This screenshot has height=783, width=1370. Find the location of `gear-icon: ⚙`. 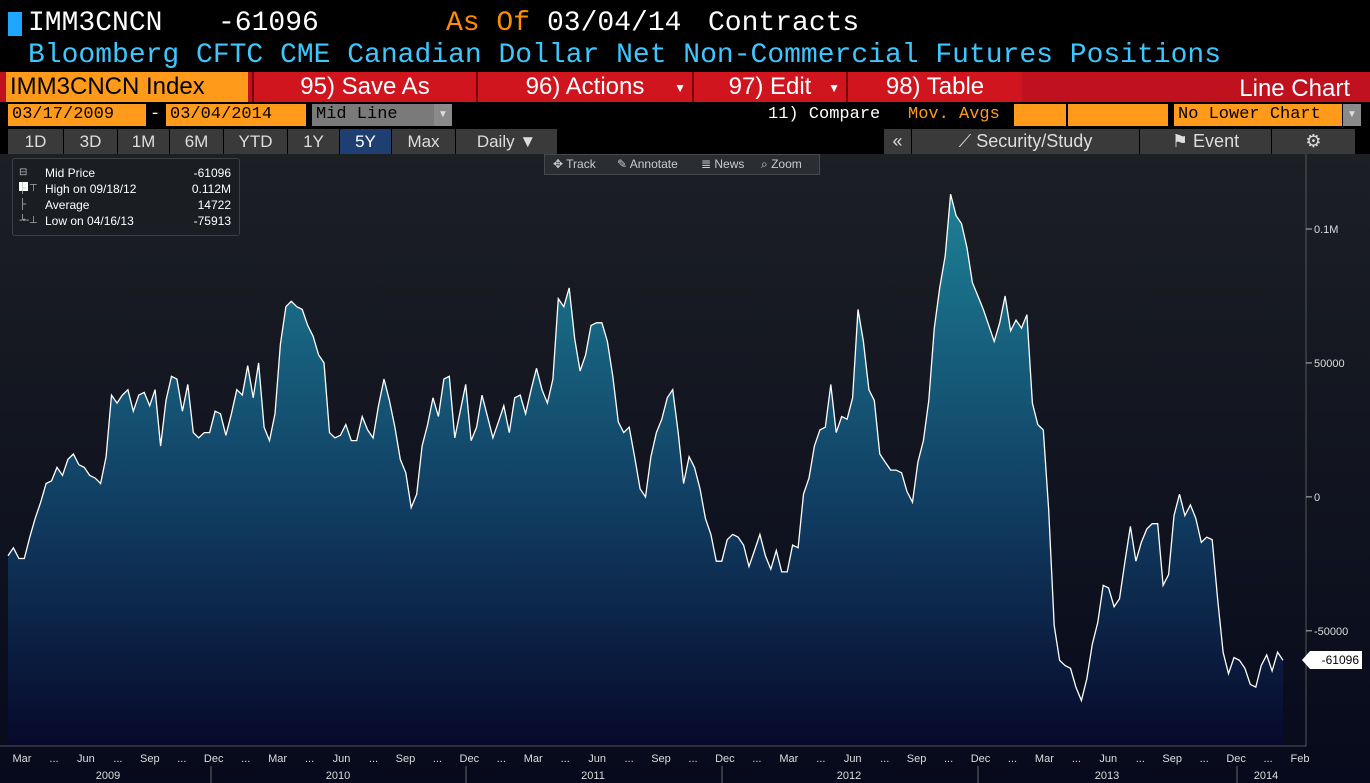

gear-icon: ⚙ is located at coordinates (1313, 141).